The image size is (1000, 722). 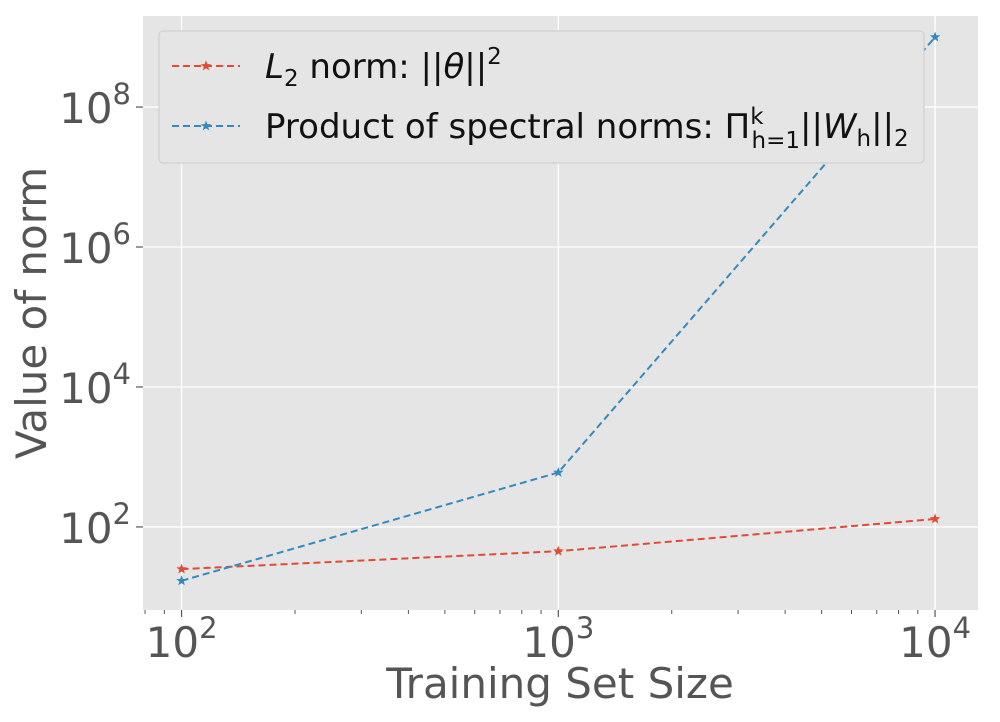 What do you see at coordinates (122, 234) in the screenshot?
I see `y-tick-exponent: 6` at bounding box center [122, 234].